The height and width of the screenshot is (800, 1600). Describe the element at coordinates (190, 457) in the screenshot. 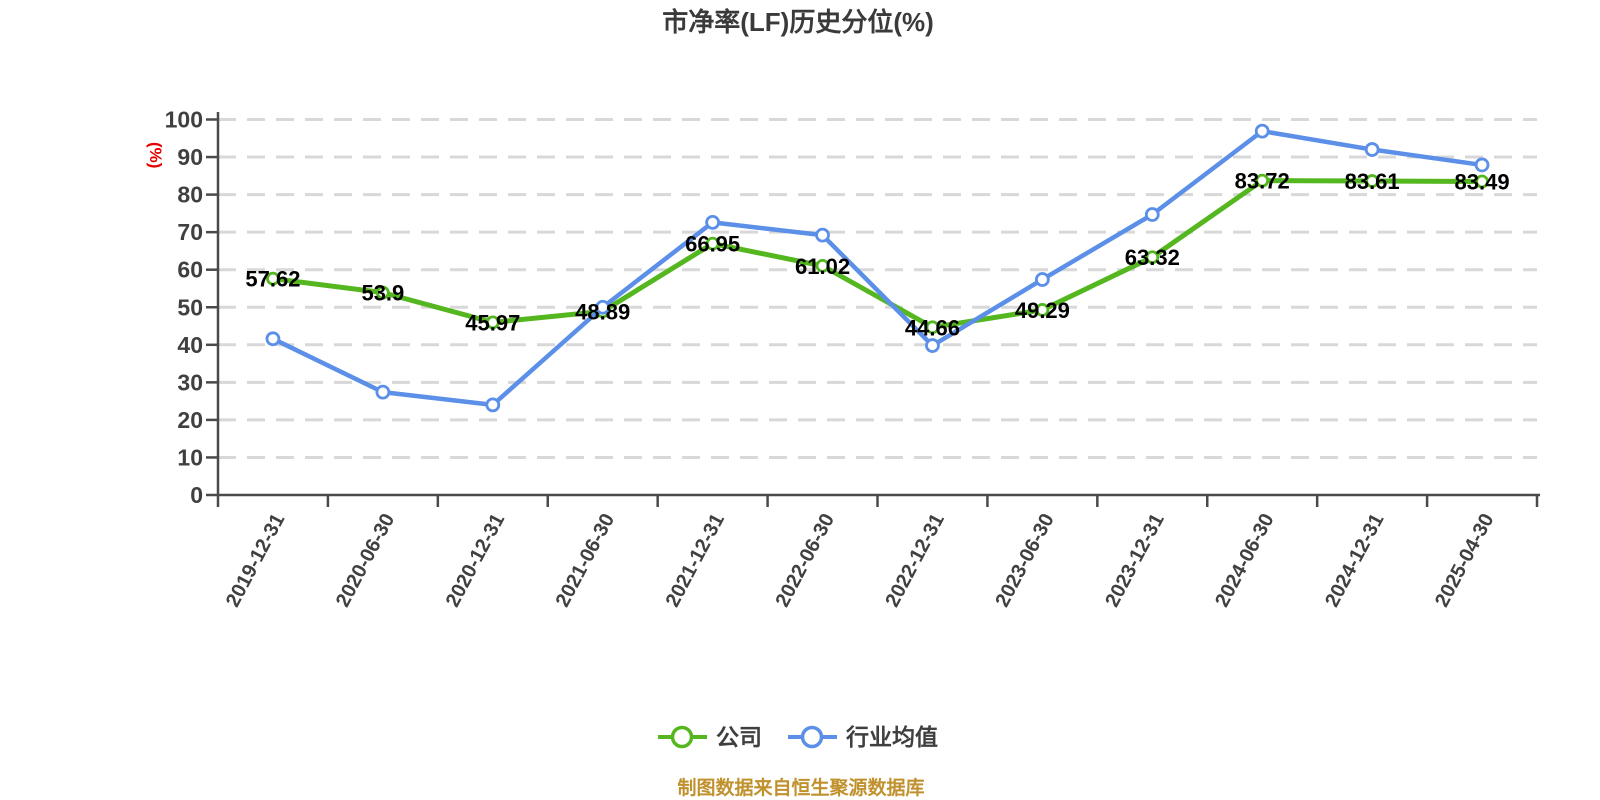

I see `y-tick-label: 10` at that location.